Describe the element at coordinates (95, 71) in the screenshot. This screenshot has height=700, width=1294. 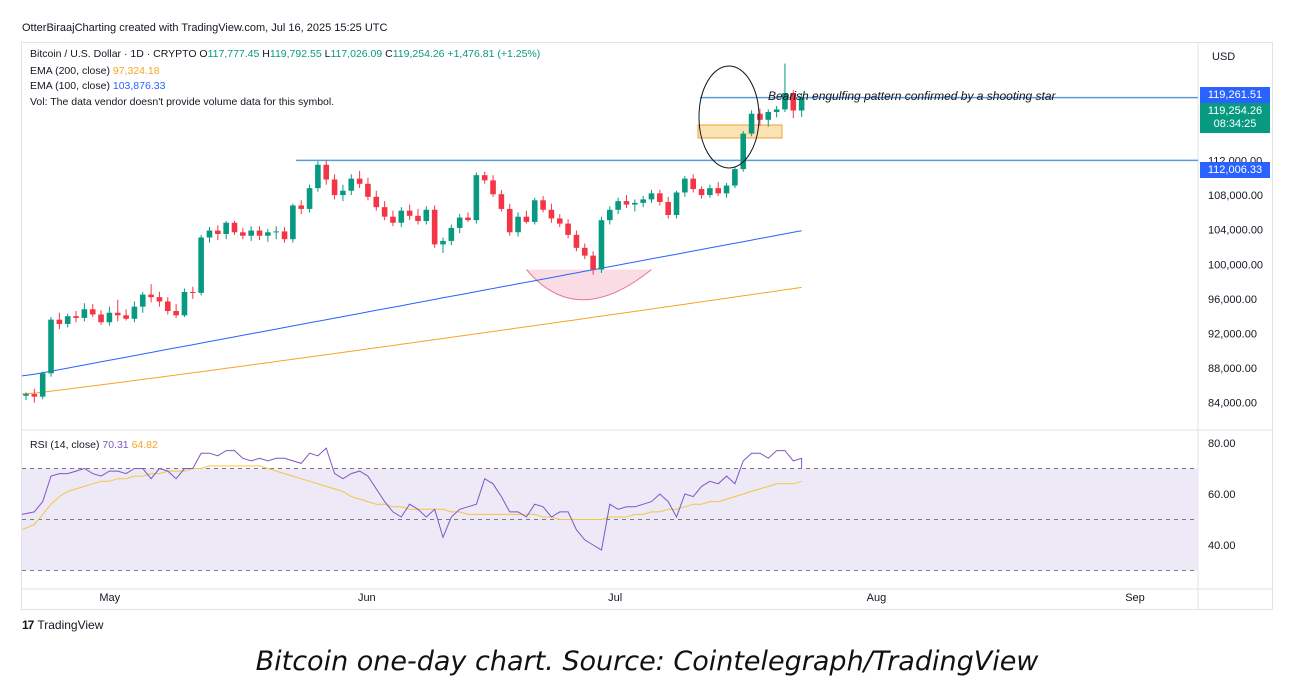
I see `legend-ema200-row: EMA (200, close) 97,324.18` at that location.